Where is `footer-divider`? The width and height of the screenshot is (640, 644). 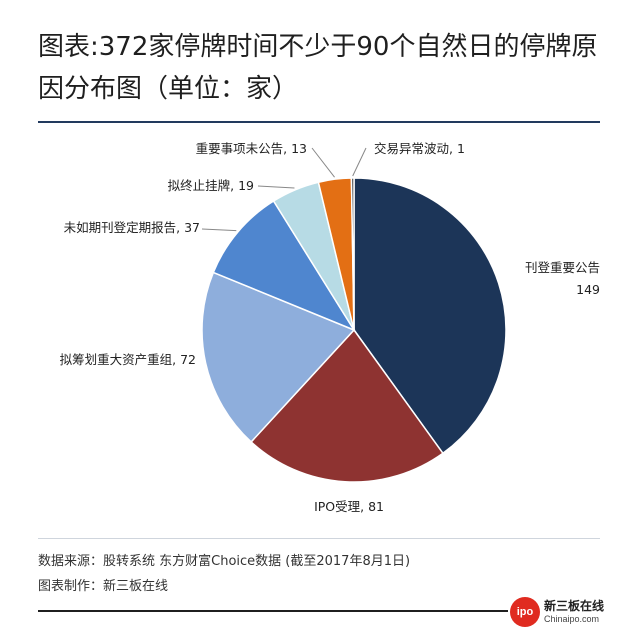 footer-divider is located at coordinates (319, 538).